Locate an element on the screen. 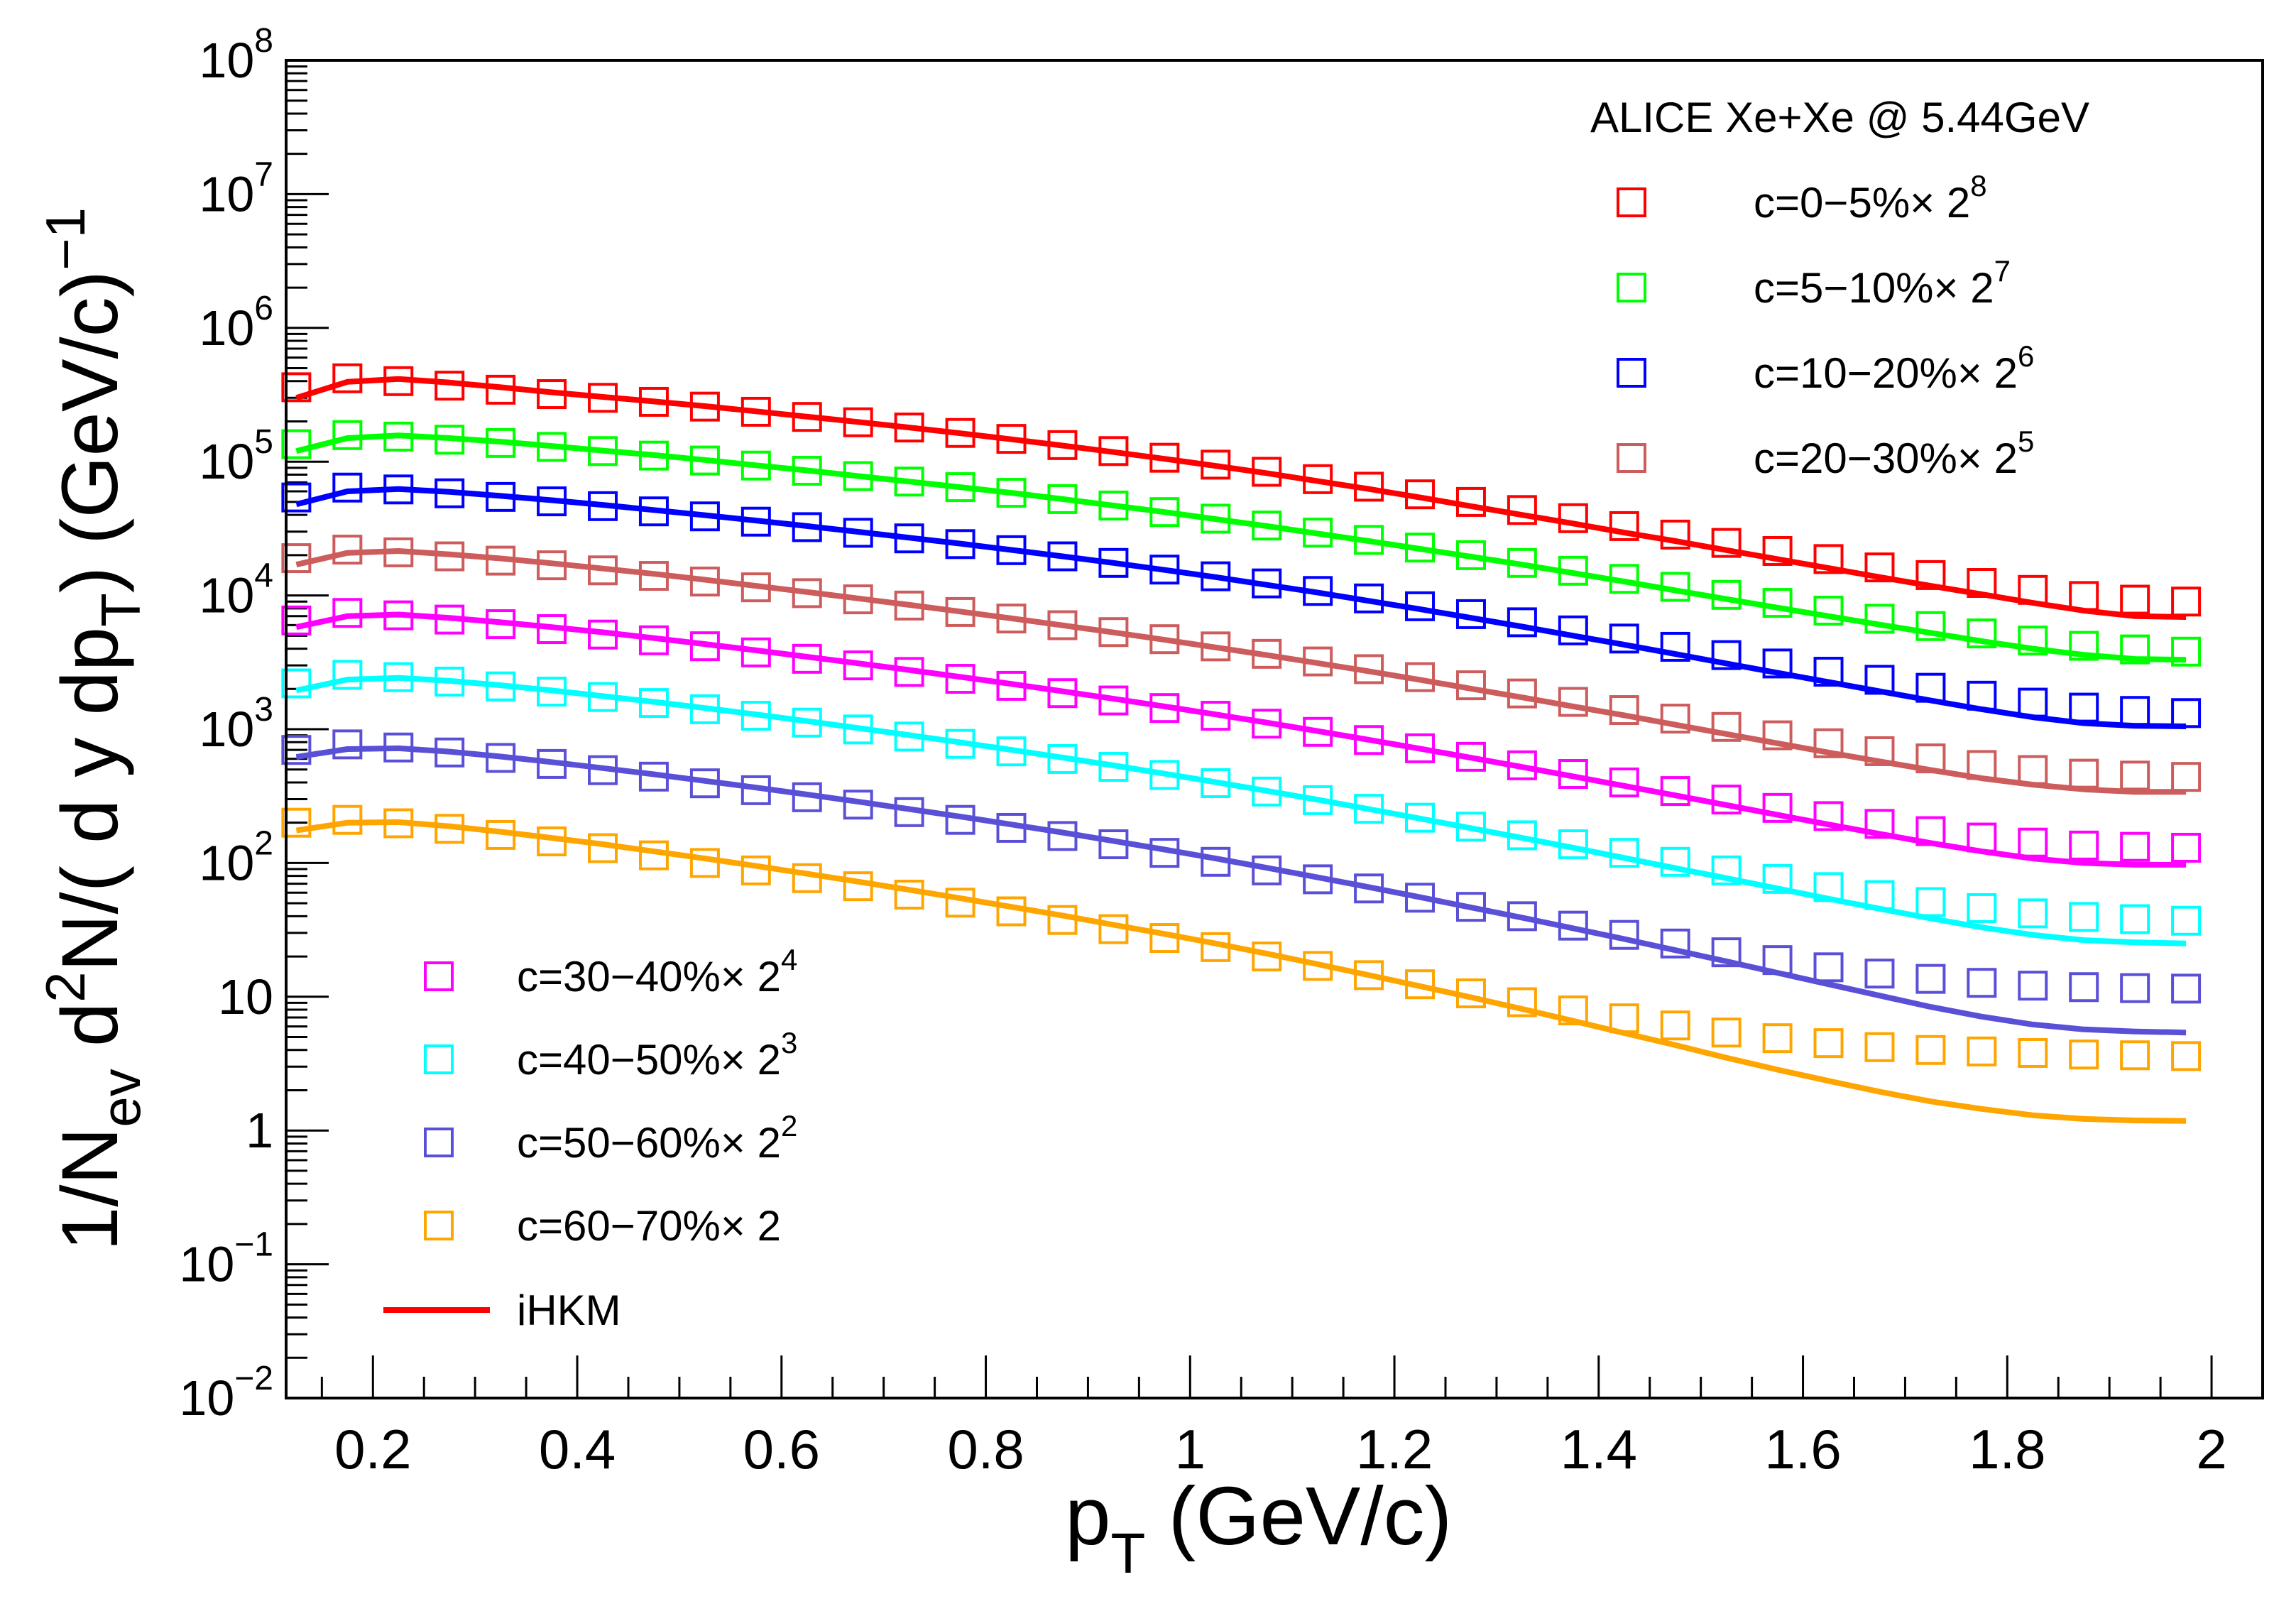 Image resolution: width=2296 pixels, height=1621 pixels. x-tick-label: 0.2 is located at coordinates (372, 1449).